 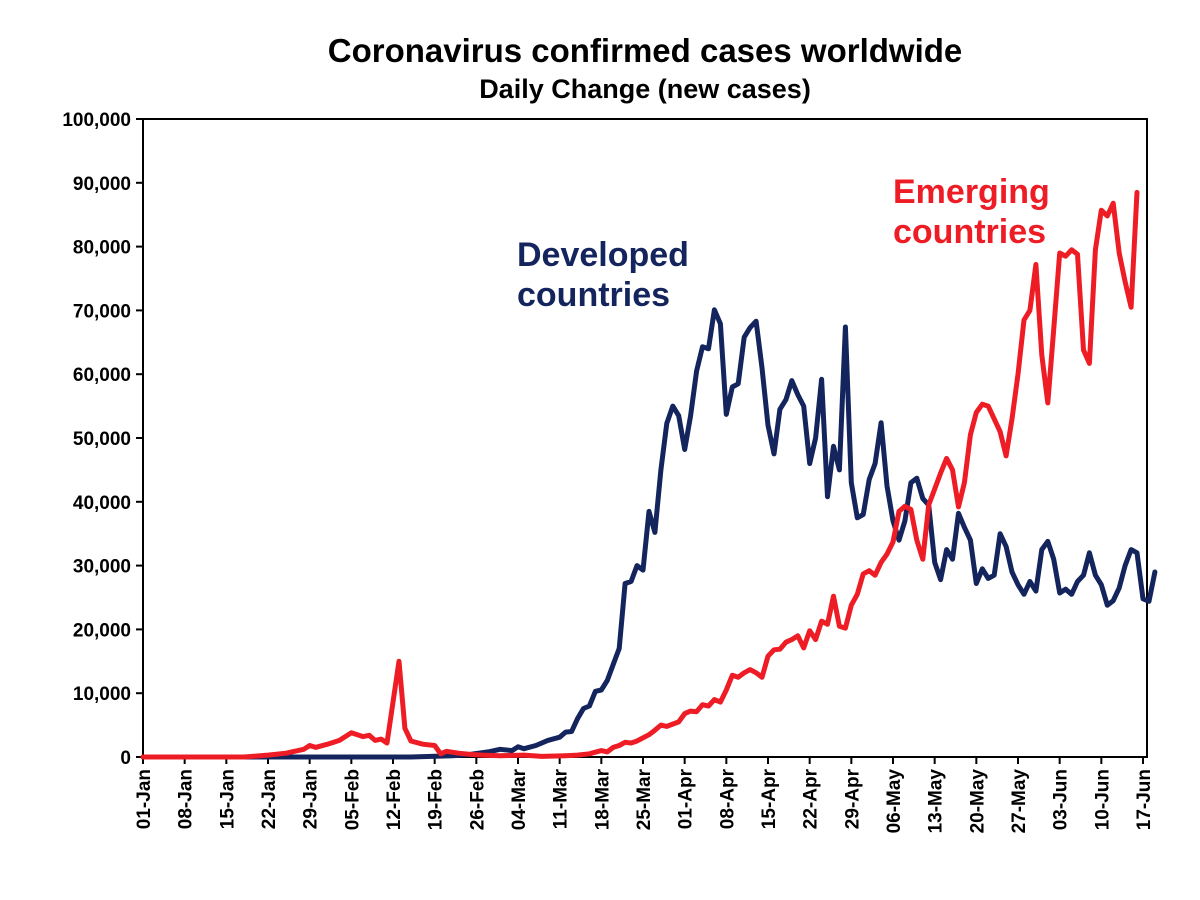 I want to click on x-tick-label: 01-Apr, so click(x=686, y=798).